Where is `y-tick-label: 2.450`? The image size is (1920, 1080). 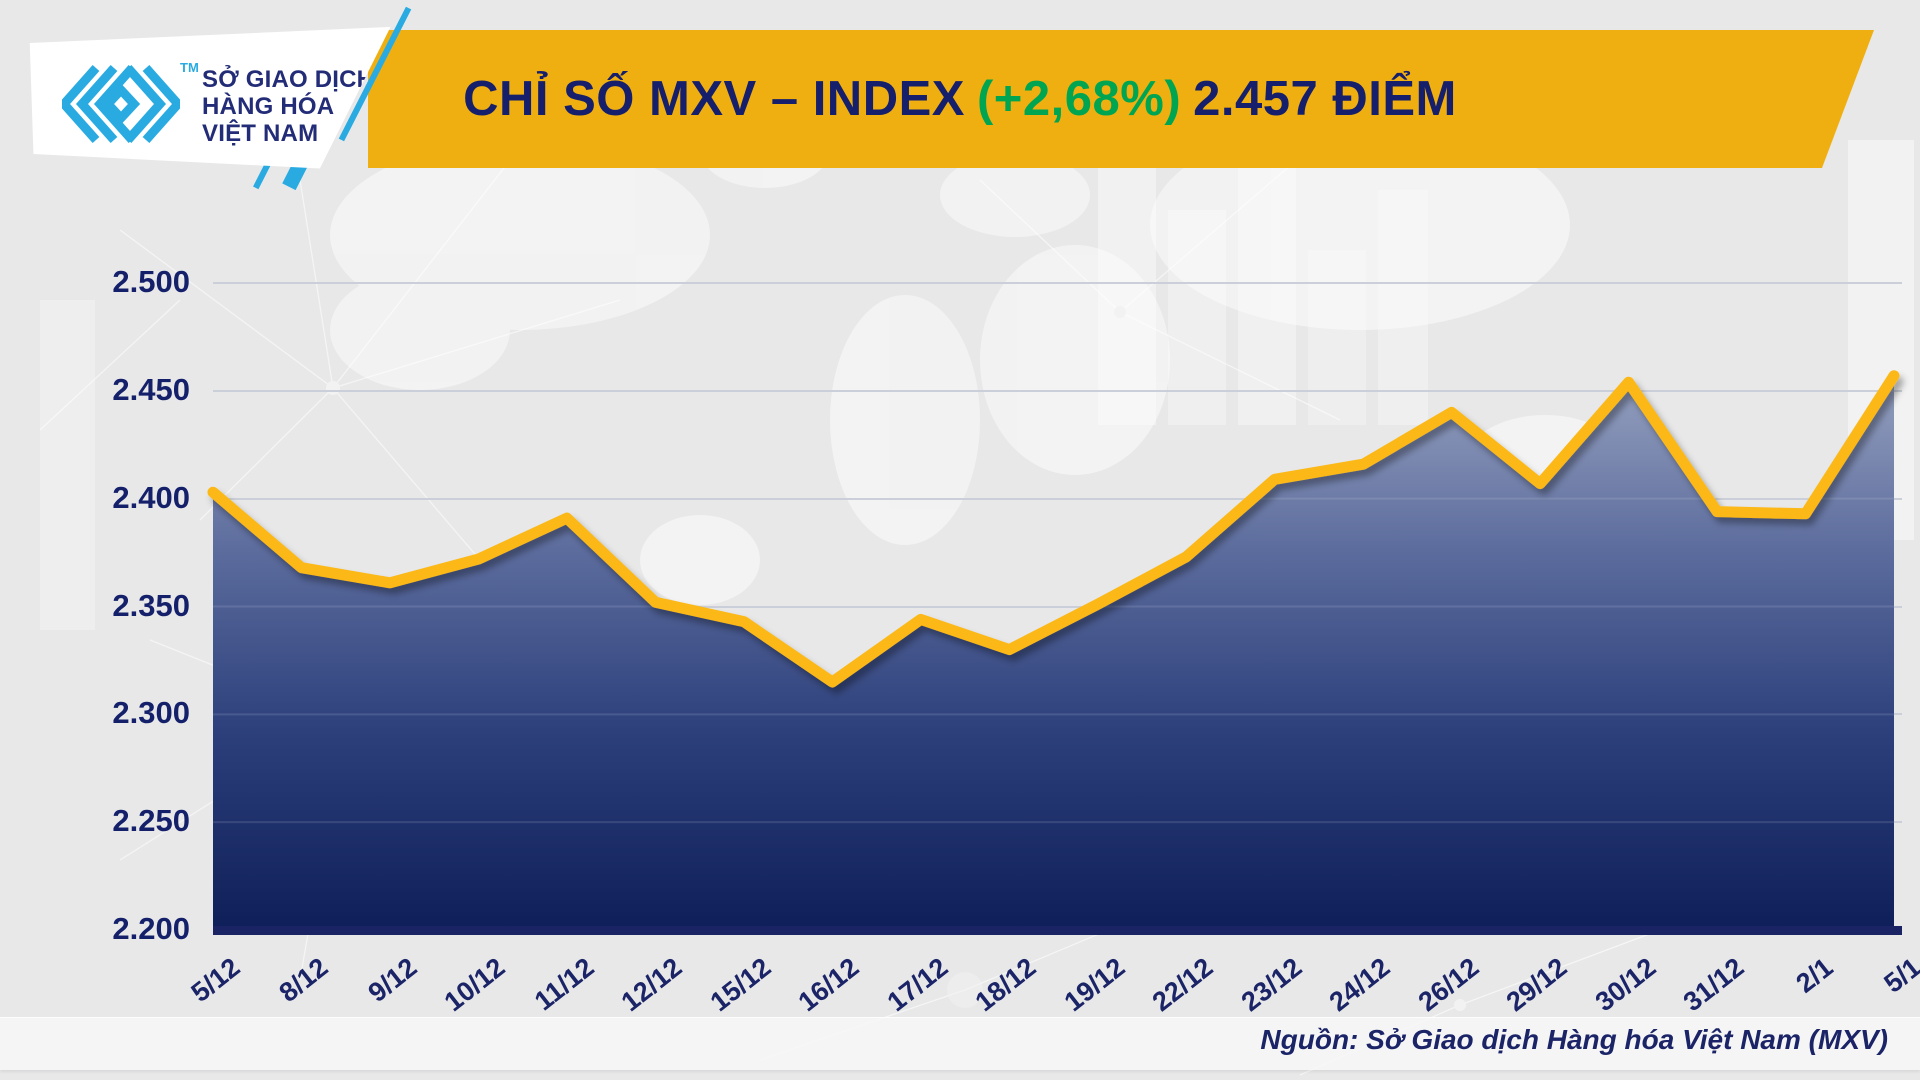
y-tick-label: 2.450 is located at coordinates (151, 389).